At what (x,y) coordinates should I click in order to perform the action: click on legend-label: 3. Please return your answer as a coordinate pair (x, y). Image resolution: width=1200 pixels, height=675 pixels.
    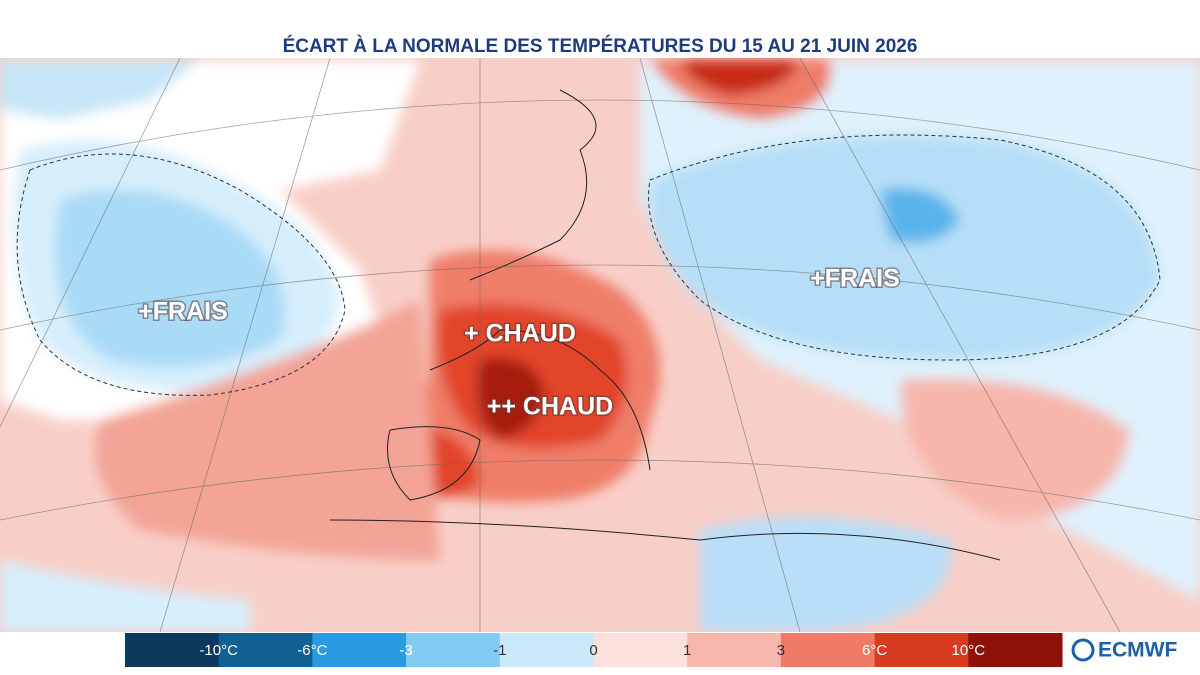
    Looking at the image, I should click on (781, 650).